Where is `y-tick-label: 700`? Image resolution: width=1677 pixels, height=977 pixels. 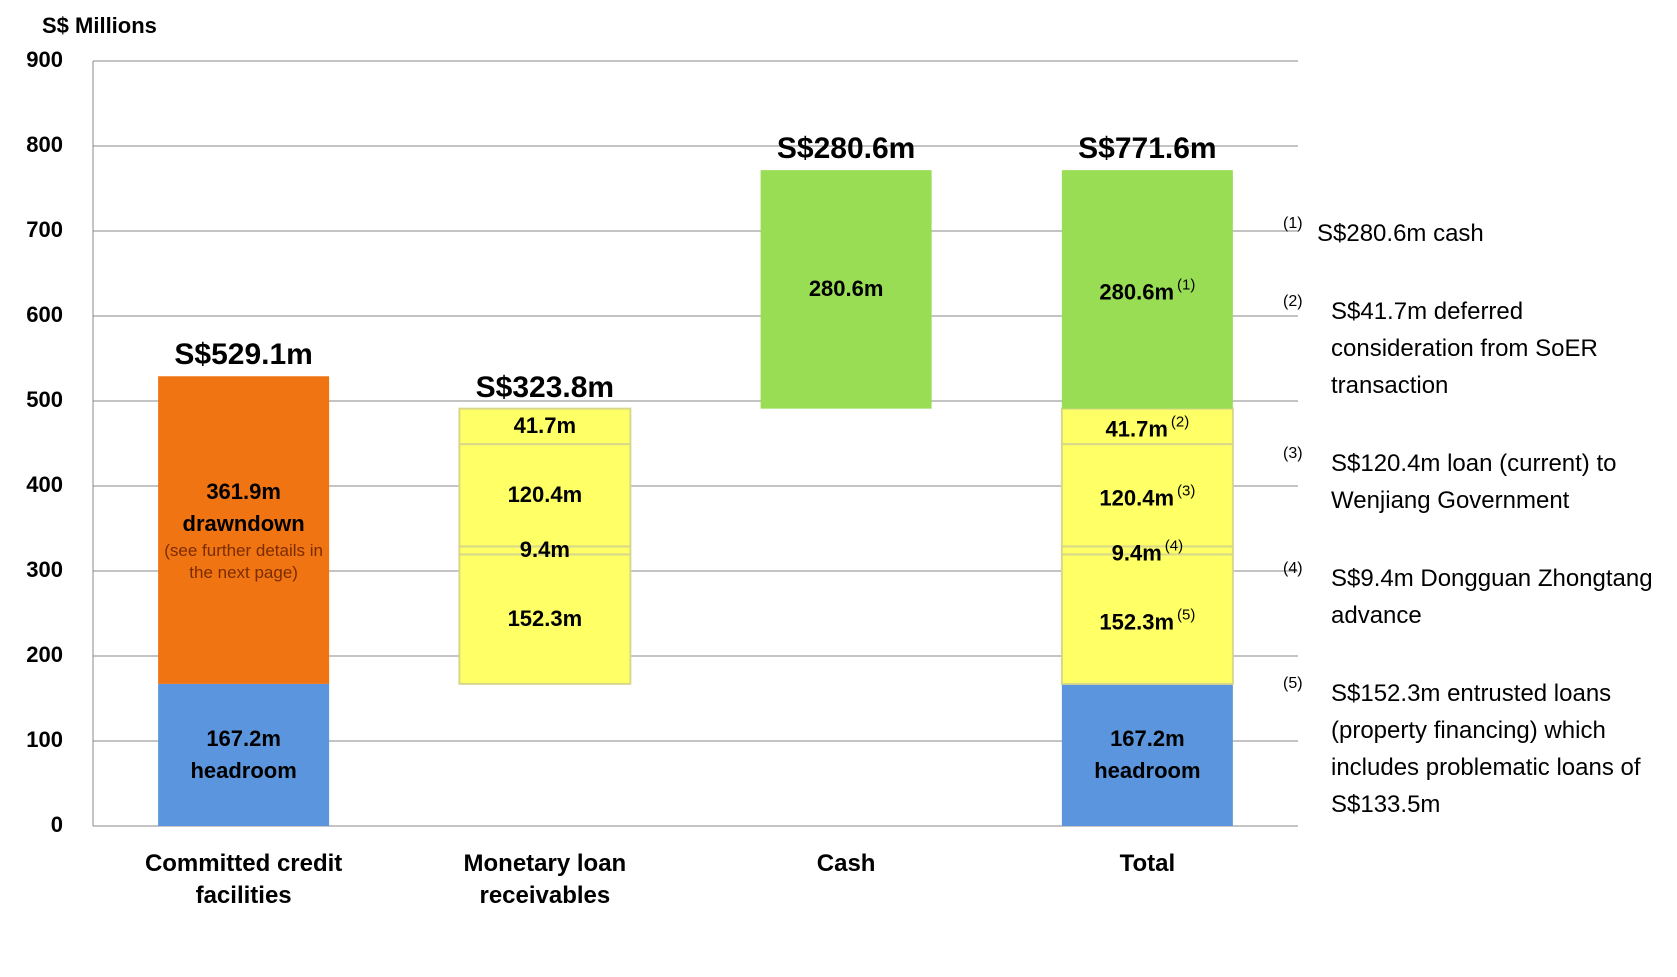 y-tick-label: 700 is located at coordinates (44, 229).